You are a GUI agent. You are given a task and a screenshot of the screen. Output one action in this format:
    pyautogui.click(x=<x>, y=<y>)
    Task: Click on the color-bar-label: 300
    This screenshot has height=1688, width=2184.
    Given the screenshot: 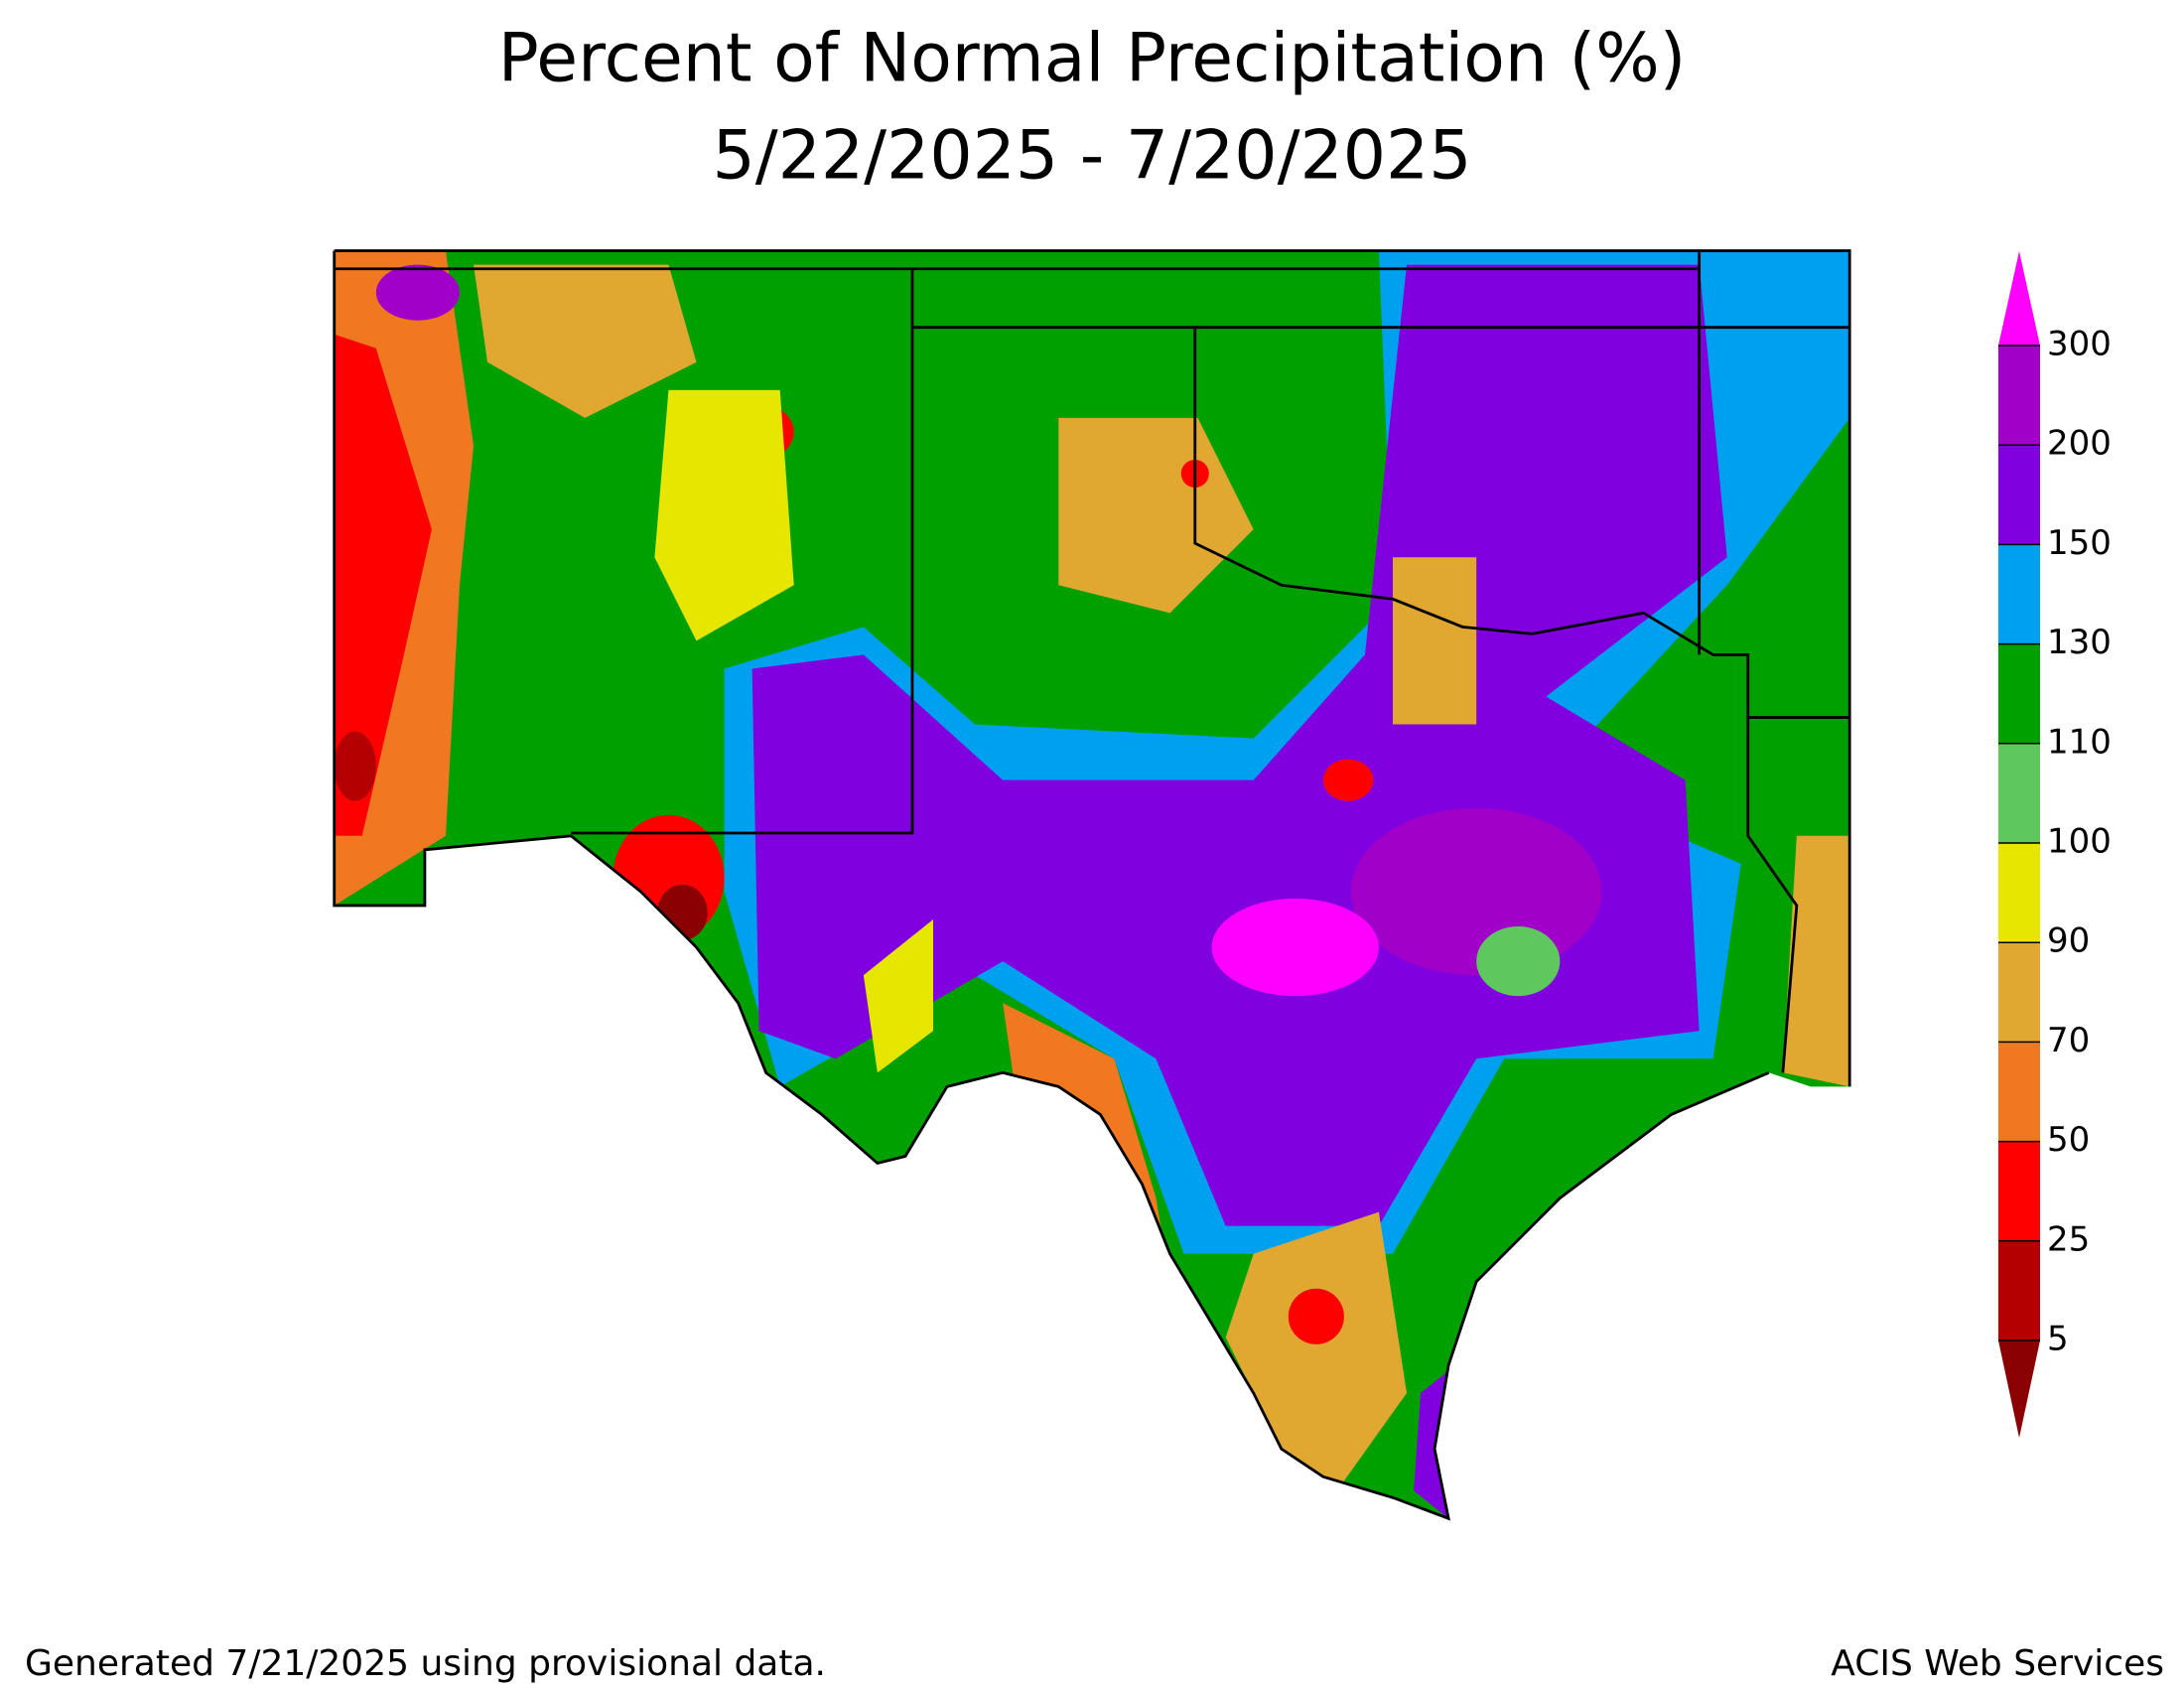 What is the action you would take?
    pyautogui.click(x=2079, y=344)
    